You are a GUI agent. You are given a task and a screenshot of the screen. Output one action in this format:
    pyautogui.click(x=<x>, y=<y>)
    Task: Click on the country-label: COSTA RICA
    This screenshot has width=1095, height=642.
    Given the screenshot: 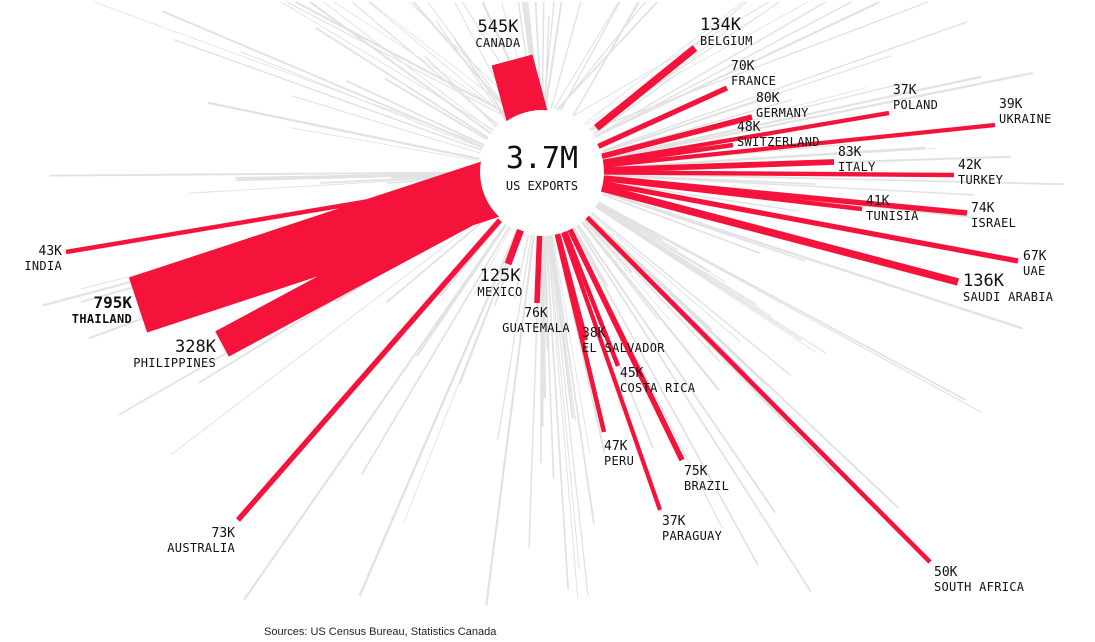 What is the action you would take?
    pyautogui.click(x=658, y=388)
    